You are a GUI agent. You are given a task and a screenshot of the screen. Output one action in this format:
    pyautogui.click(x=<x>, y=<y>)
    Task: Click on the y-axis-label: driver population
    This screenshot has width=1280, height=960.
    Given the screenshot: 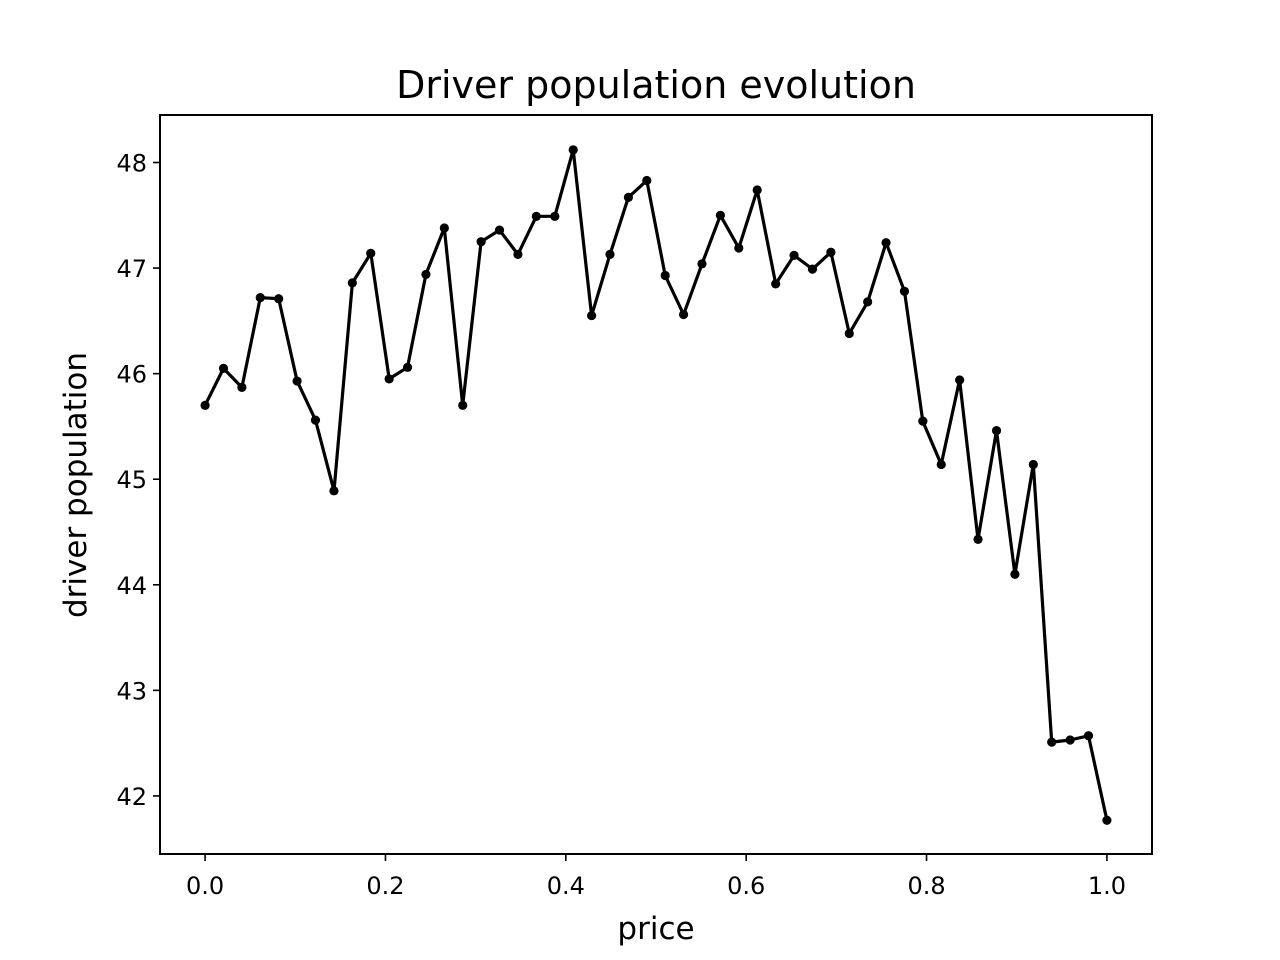 What is the action you would take?
    pyautogui.click(x=76, y=485)
    